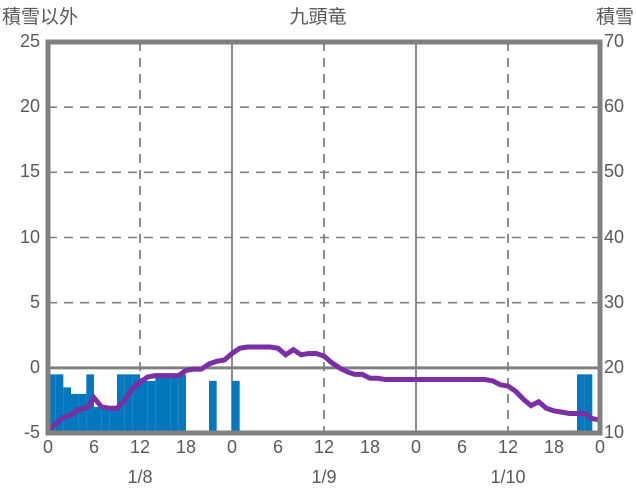 The height and width of the screenshot is (501, 636). Describe the element at coordinates (34, 301) in the screenshot. I see `left-axis-tick: 5` at that location.